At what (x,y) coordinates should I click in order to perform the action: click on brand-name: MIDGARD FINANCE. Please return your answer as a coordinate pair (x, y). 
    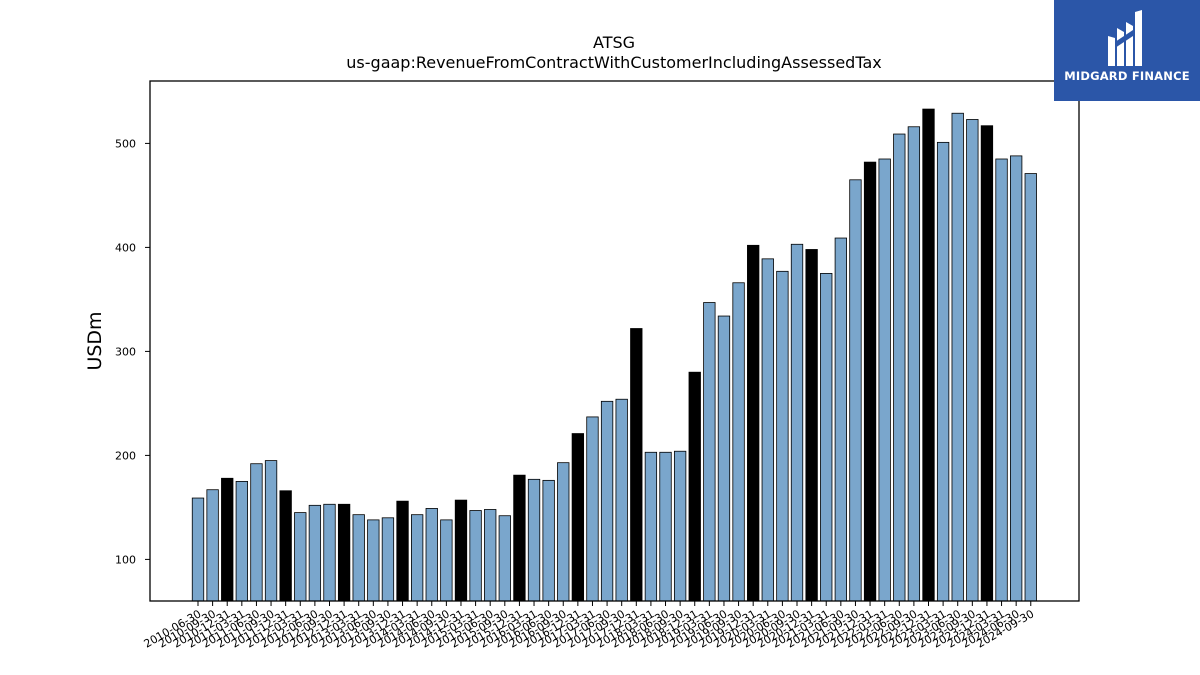
    Looking at the image, I should click on (1127, 76).